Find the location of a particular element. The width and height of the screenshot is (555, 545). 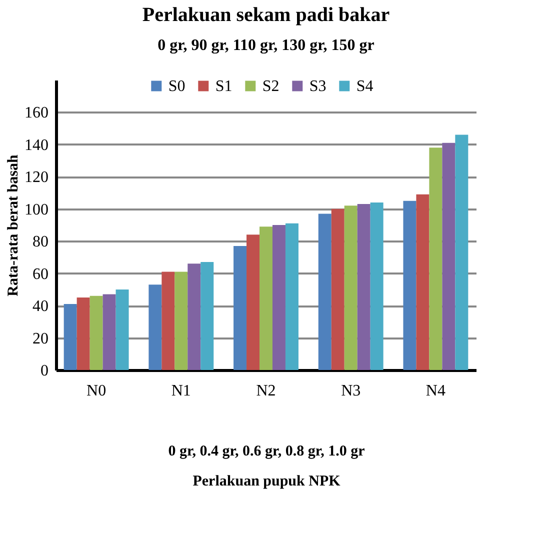

text: 0 gr, 0.4 gr, 0.6 gr, 0.8 gr, 1.0 gr is located at coordinates (267, 452).